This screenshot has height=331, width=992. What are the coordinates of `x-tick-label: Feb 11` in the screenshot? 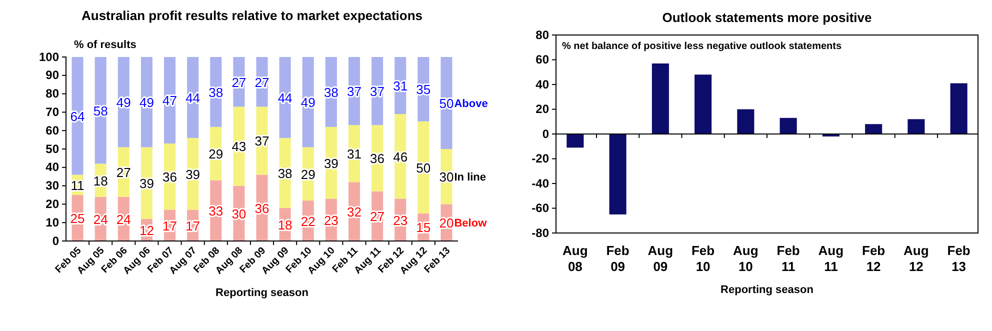 It's located at (788, 258).